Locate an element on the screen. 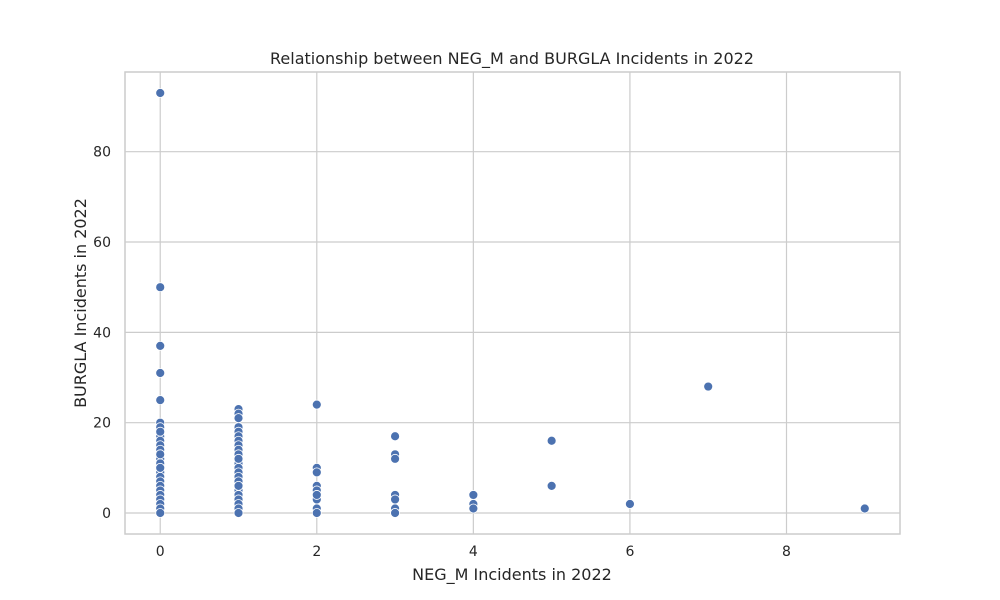 The width and height of the screenshot is (1000, 600). x-tick-labels: 0 2 4 6 8 is located at coordinates (473, 552).